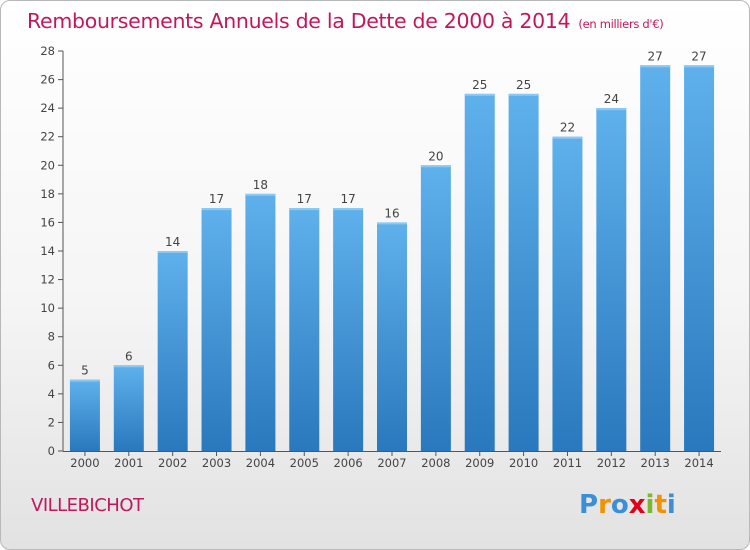  I want to click on y-tick-label: 4, so click(51, 394).